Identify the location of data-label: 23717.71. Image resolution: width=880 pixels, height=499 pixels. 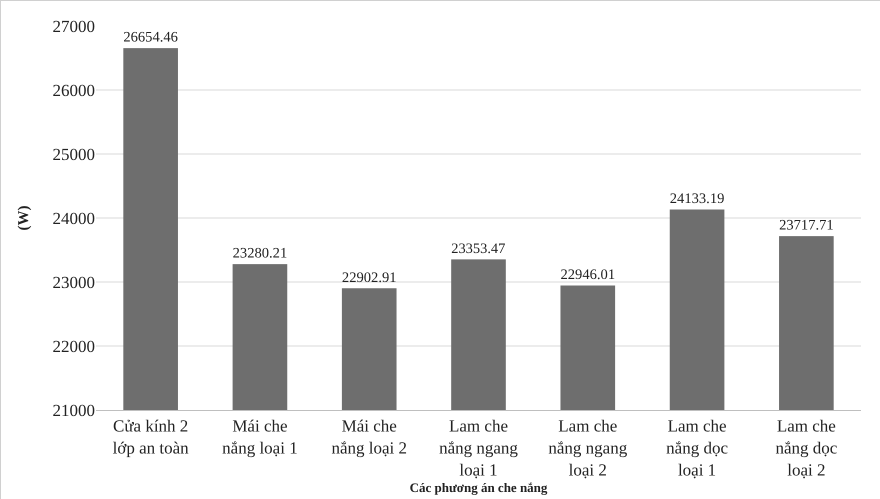
(806, 226).